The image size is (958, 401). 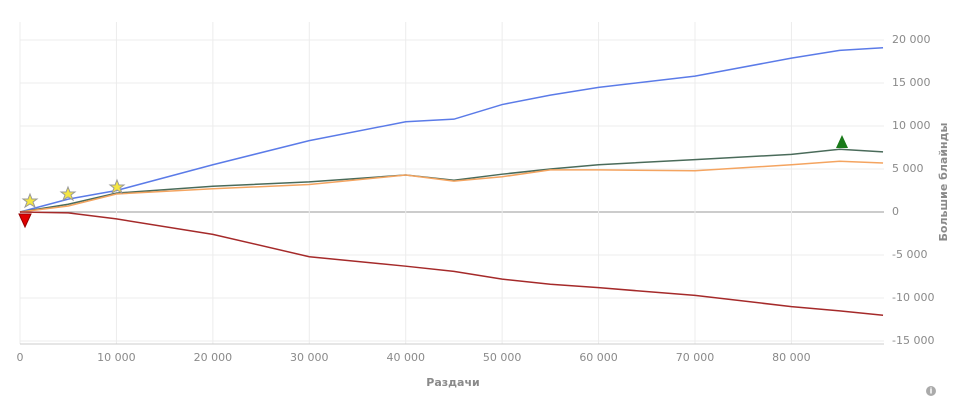 What do you see at coordinates (842, 141) in the screenshot?
I see `up-marker` at bounding box center [842, 141].